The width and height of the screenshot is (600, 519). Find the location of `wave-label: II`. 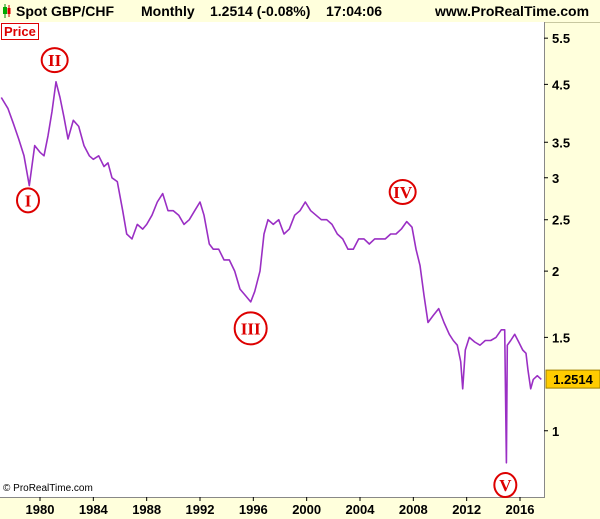

wave-label: II is located at coordinates (55, 60).